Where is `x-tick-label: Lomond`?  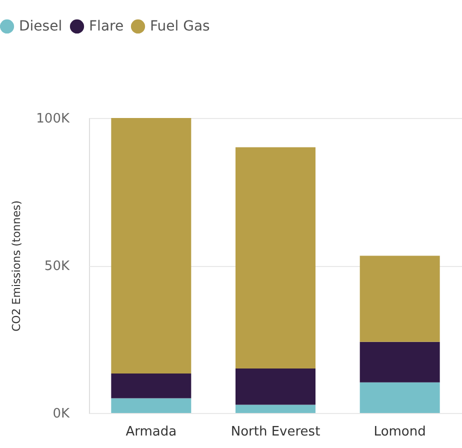 x-tick-label: Lomond is located at coordinates (400, 432).